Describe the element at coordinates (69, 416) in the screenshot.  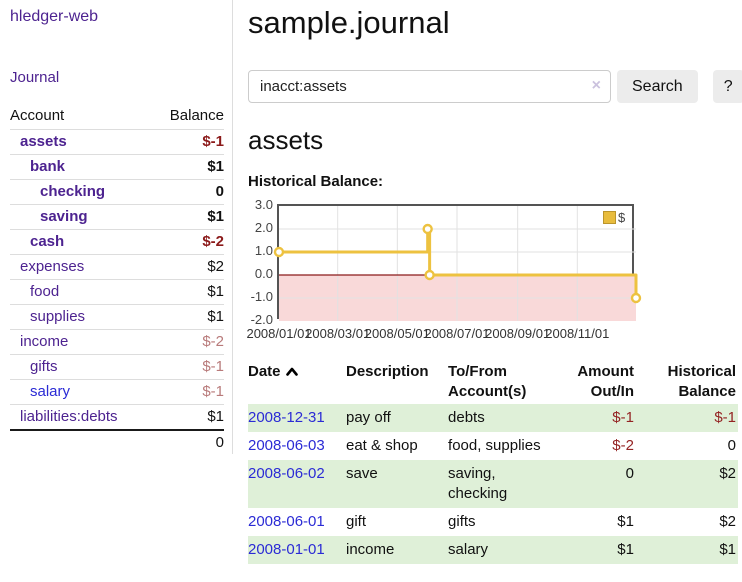
I see `account-link: liabilities:debts` at that location.